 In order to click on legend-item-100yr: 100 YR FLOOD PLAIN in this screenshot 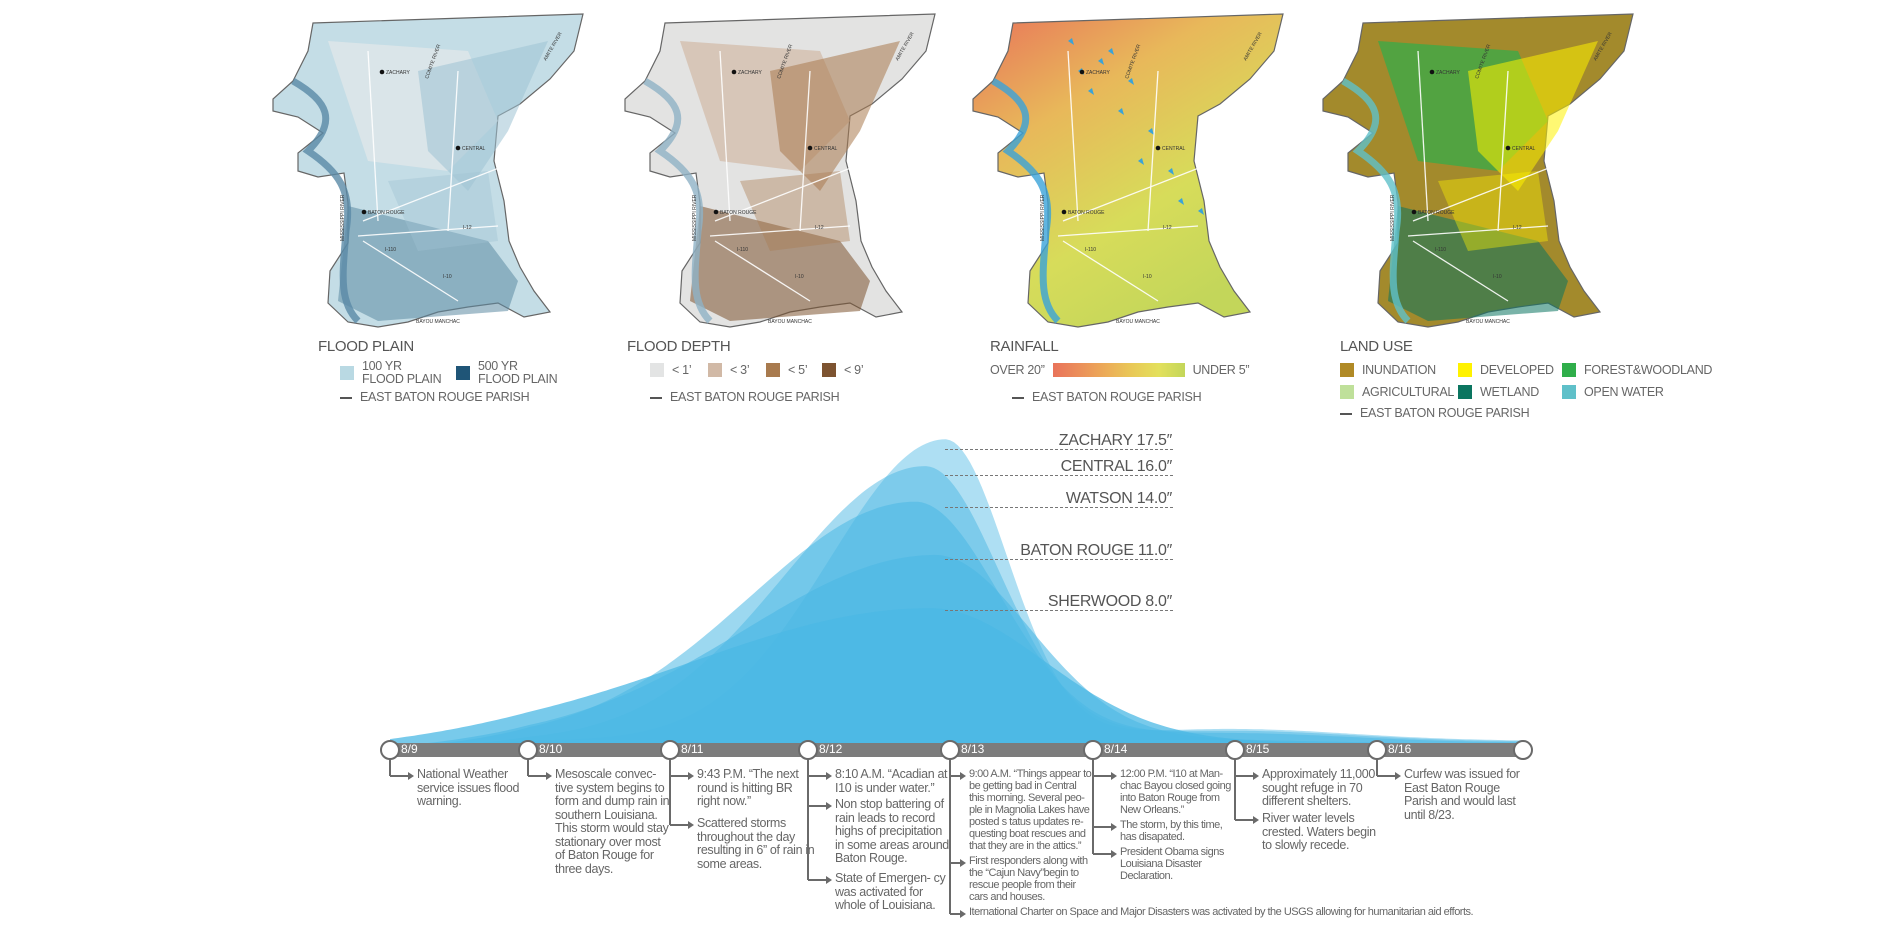, I will do `click(391, 373)`.